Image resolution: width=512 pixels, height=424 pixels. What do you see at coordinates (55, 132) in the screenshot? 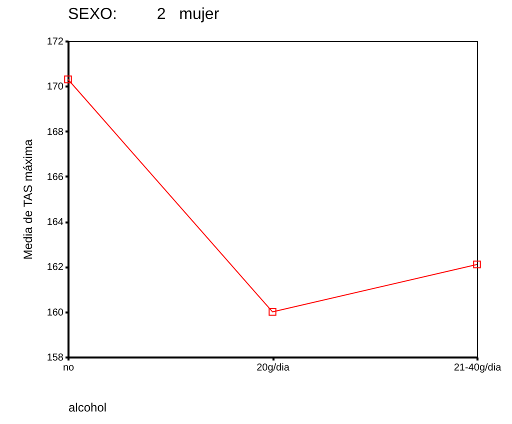
I see `y-tick-label: 168` at bounding box center [55, 132].